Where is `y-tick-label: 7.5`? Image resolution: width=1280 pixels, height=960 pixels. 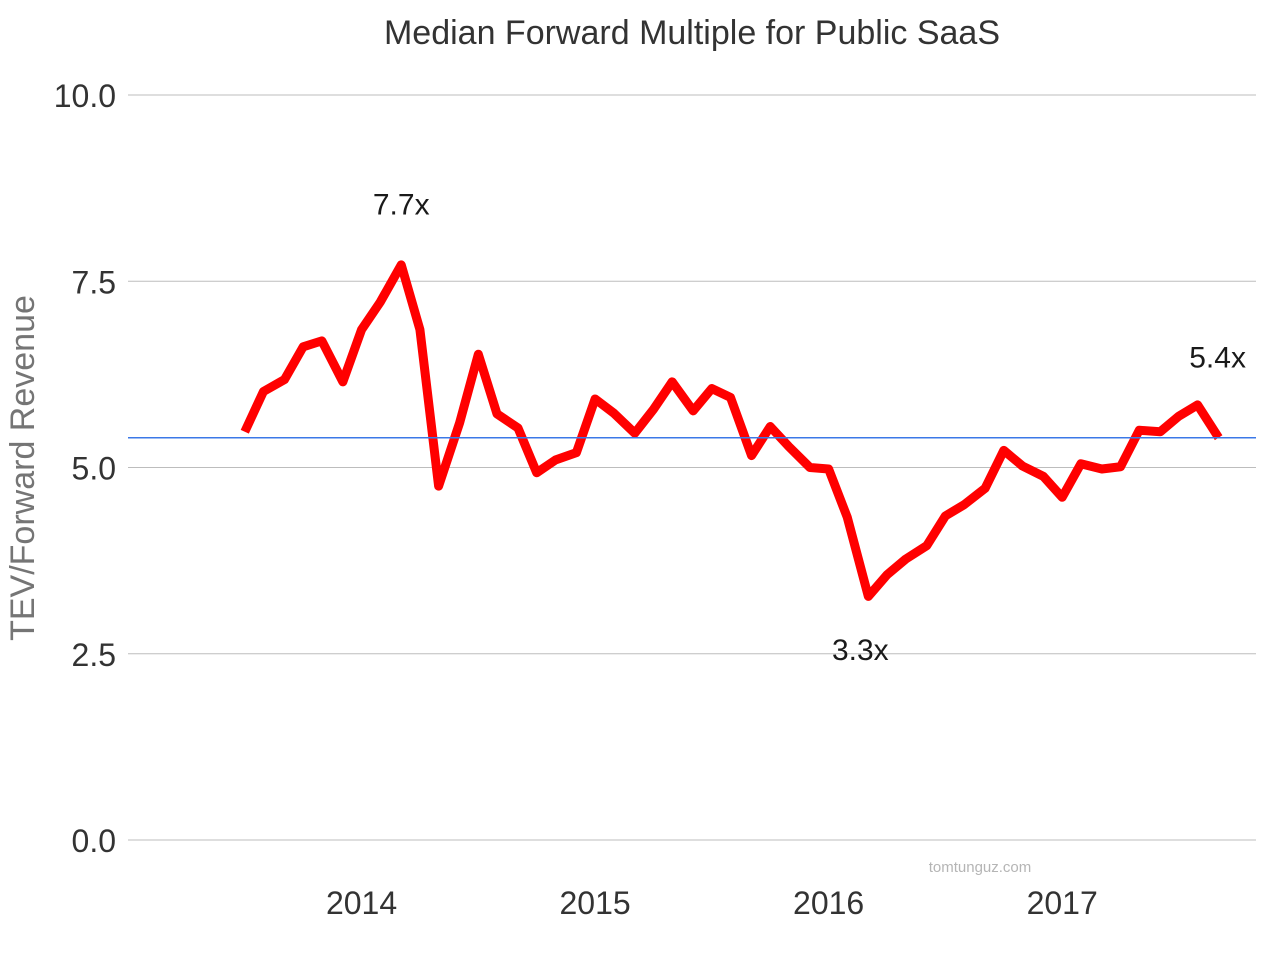
y-tick-label: 7.5 is located at coordinates (94, 282).